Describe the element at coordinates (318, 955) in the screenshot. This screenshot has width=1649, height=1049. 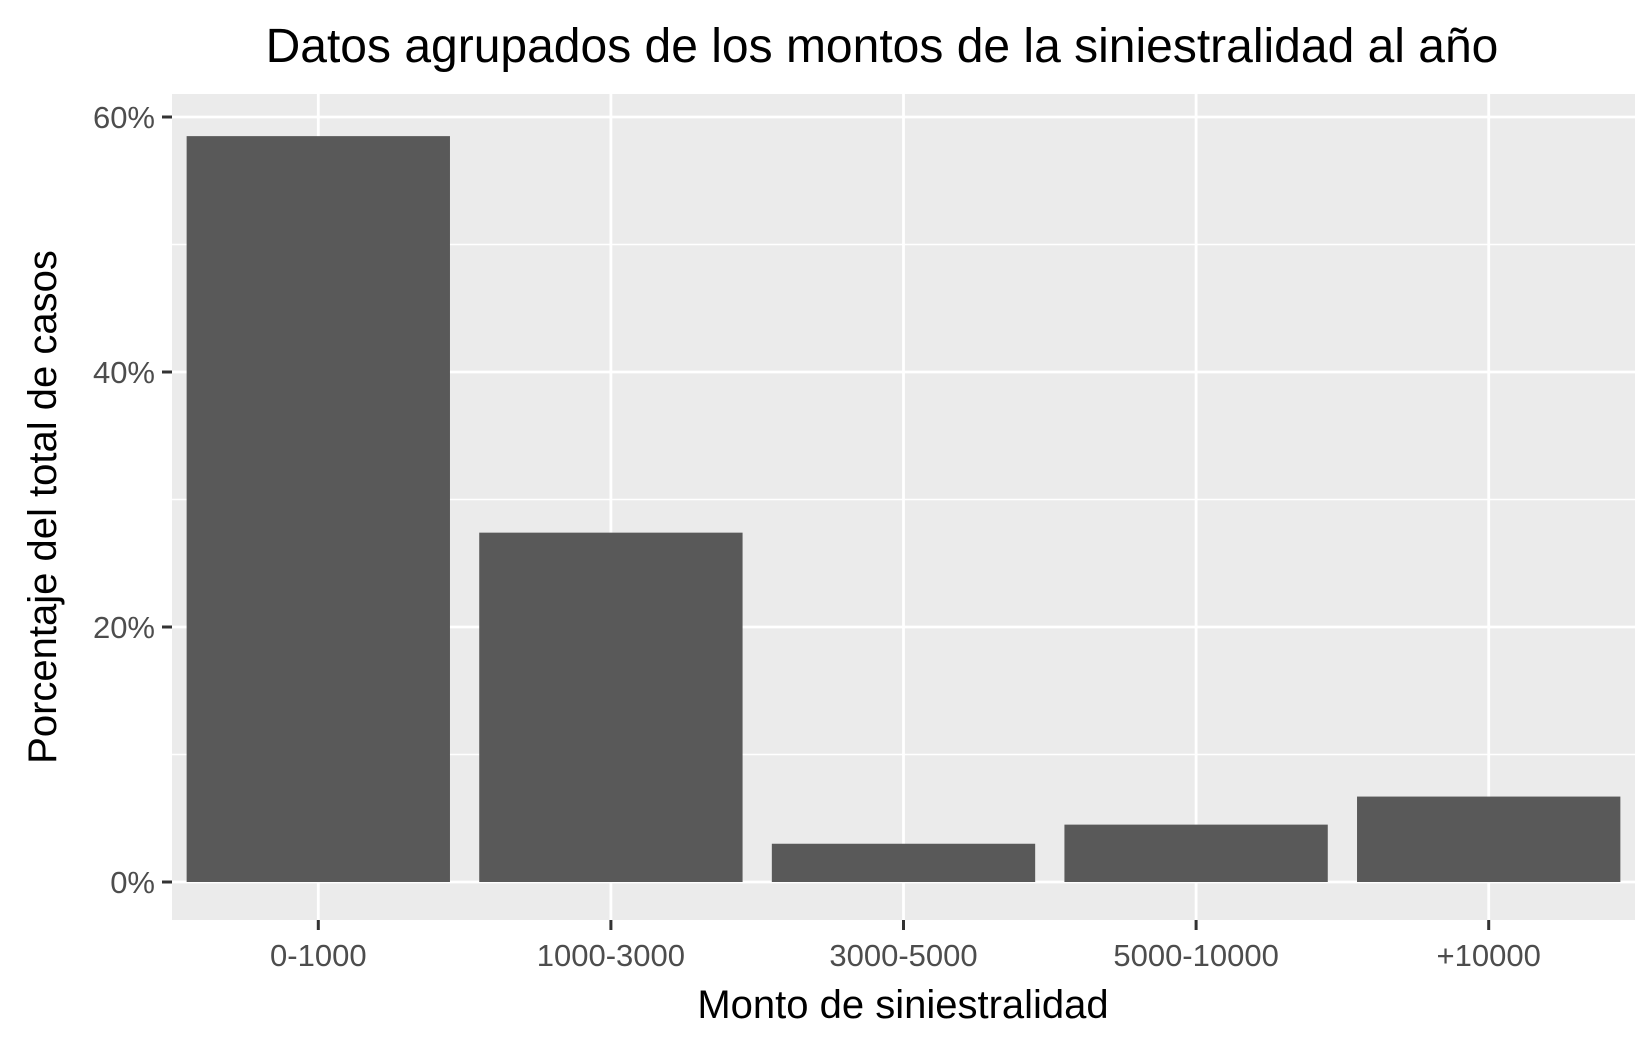
I see `x-tick-label: 0-1000` at that location.